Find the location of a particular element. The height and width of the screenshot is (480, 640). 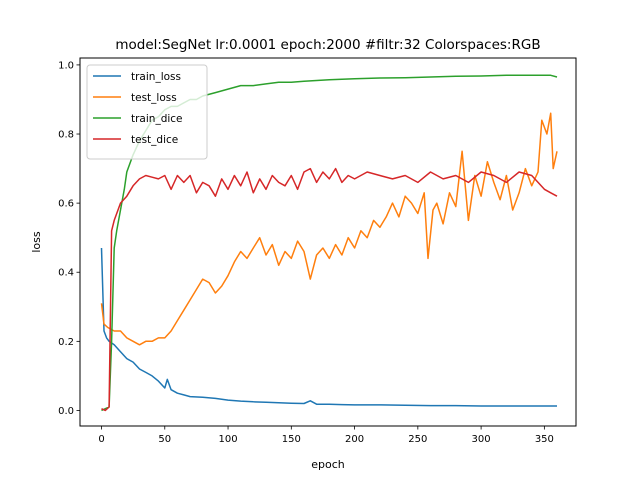

legend: train_loss test_loss train_dice test_dice is located at coordinates (147, 112).